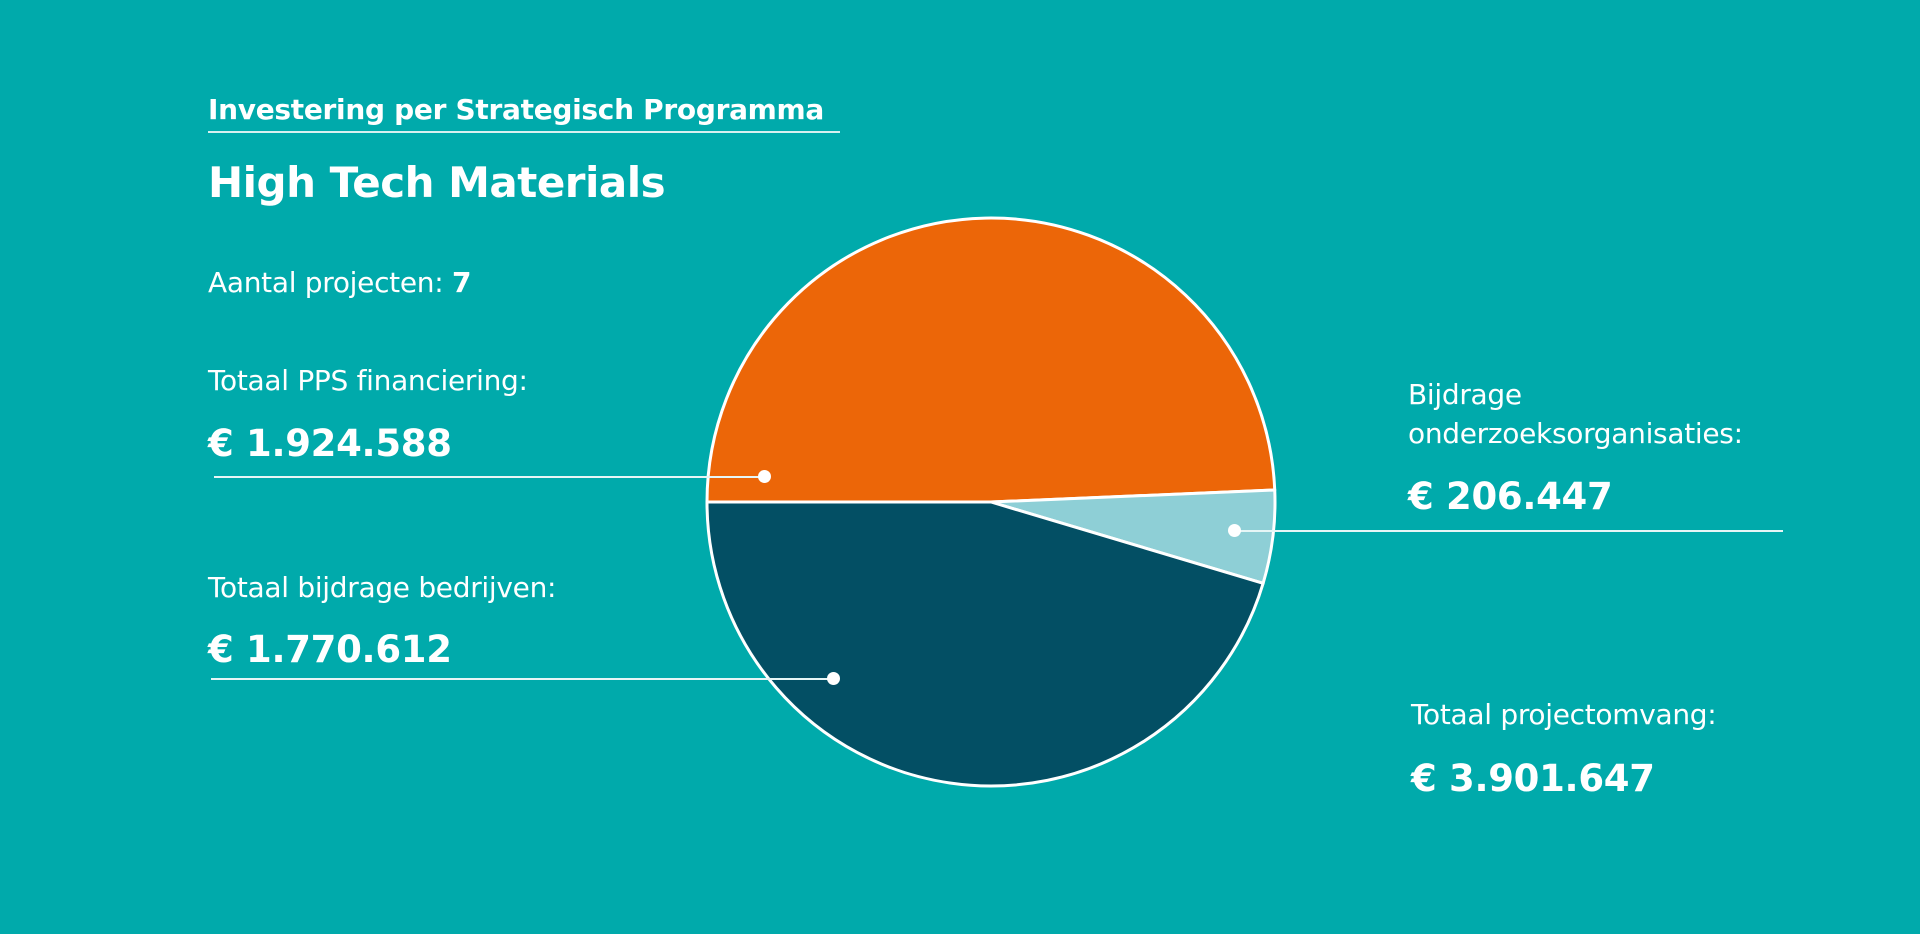 The height and width of the screenshot is (934, 1920). I want to click on onderzoek-label-line2: onderzoeksorganisaties:, so click(1575, 433).